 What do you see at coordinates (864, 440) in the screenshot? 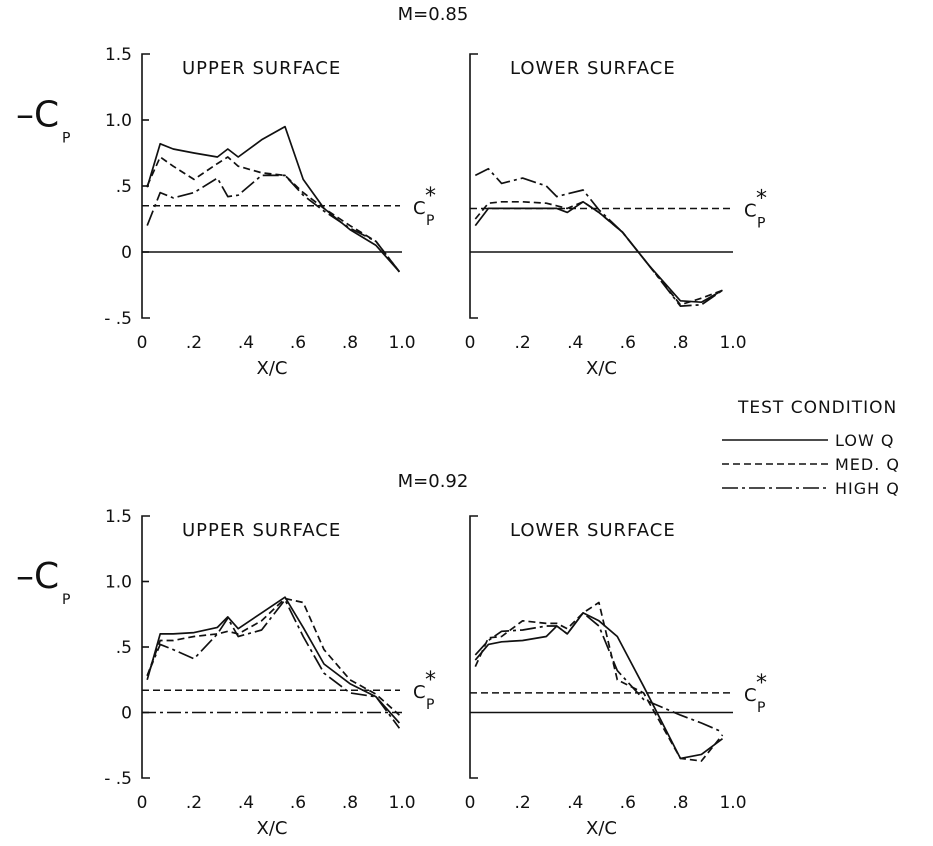
I see `legend-label: LOW Q` at bounding box center [864, 440].